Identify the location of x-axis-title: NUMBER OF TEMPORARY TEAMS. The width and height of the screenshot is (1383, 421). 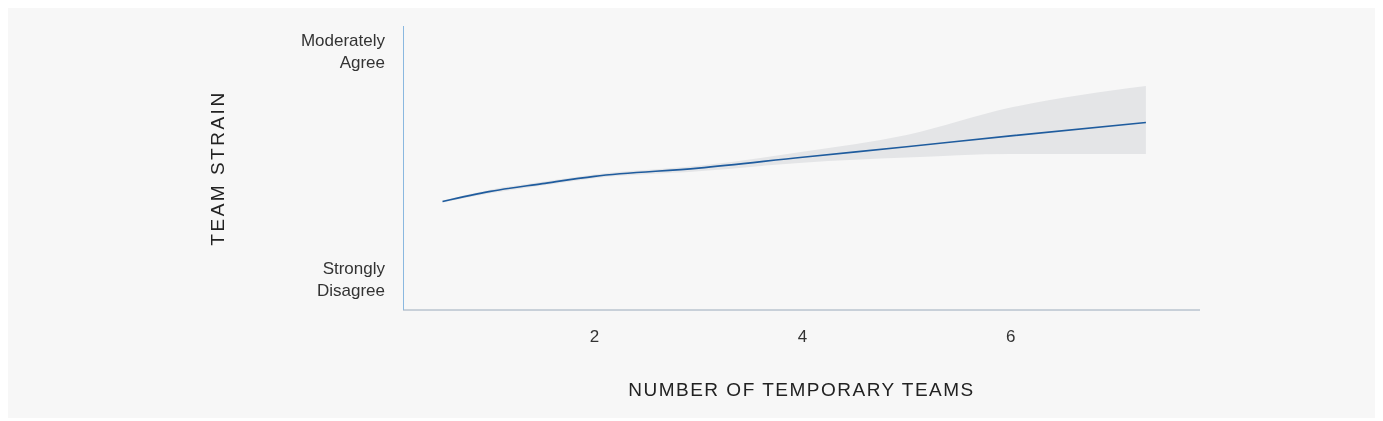
(801, 389).